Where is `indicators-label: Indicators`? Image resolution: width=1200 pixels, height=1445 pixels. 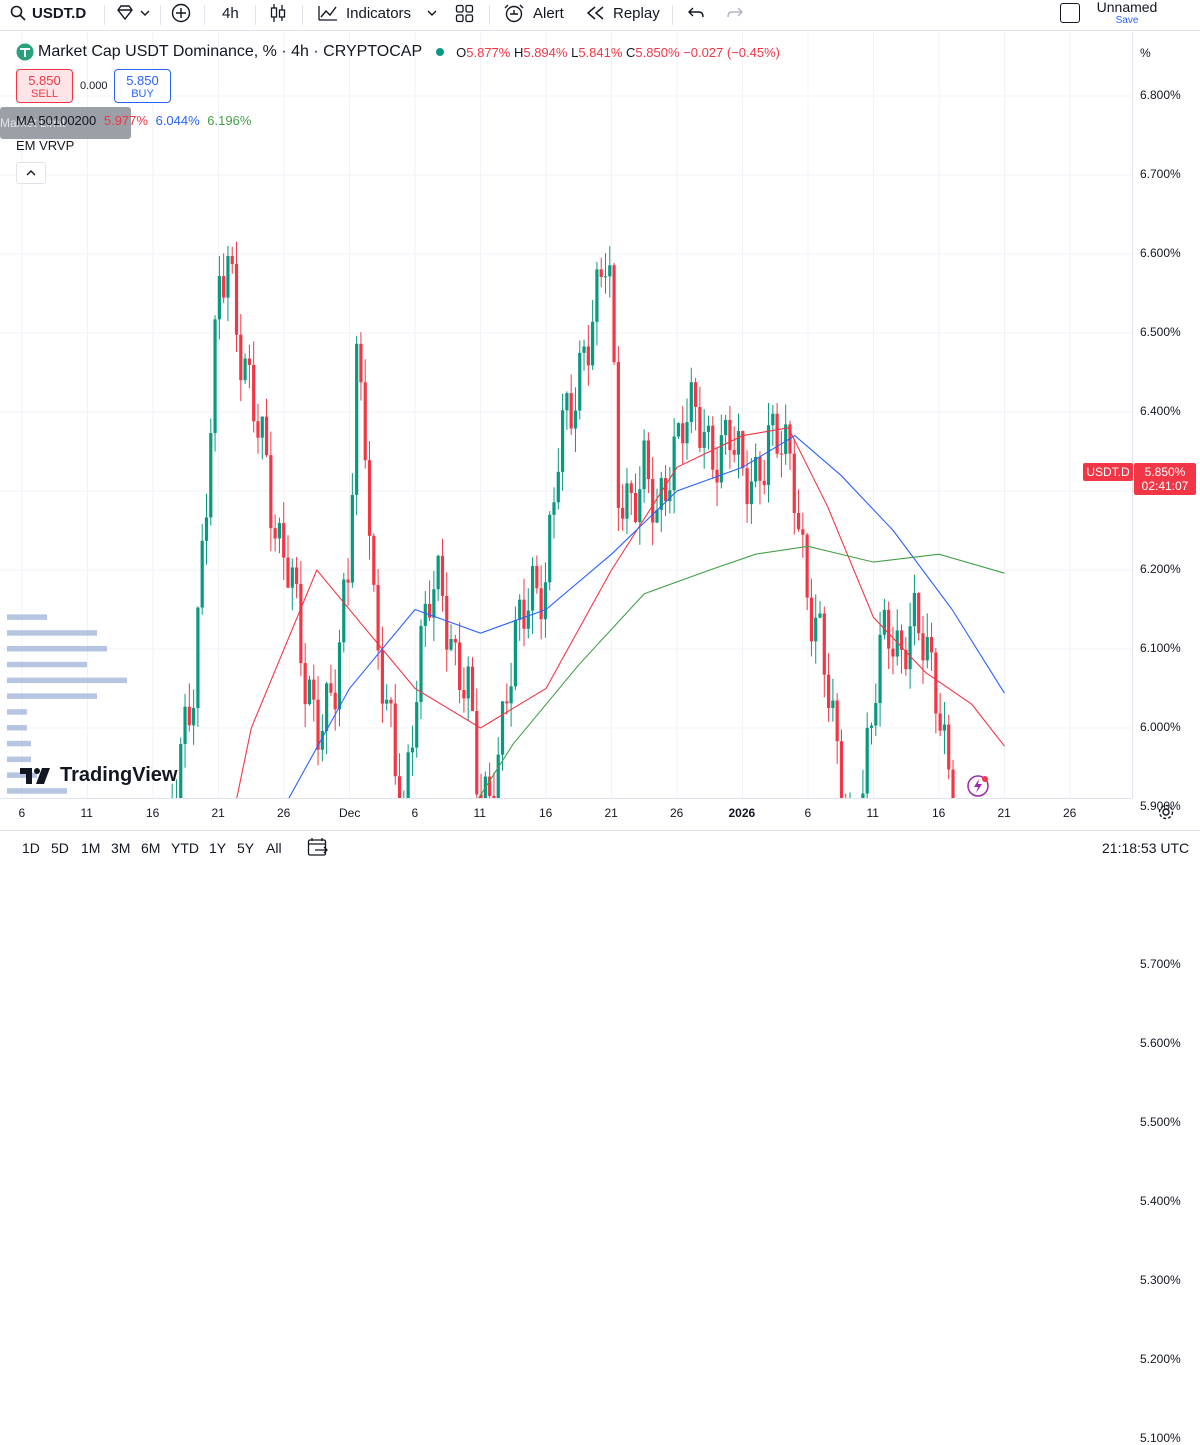 indicators-label: Indicators is located at coordinates (379, 13).